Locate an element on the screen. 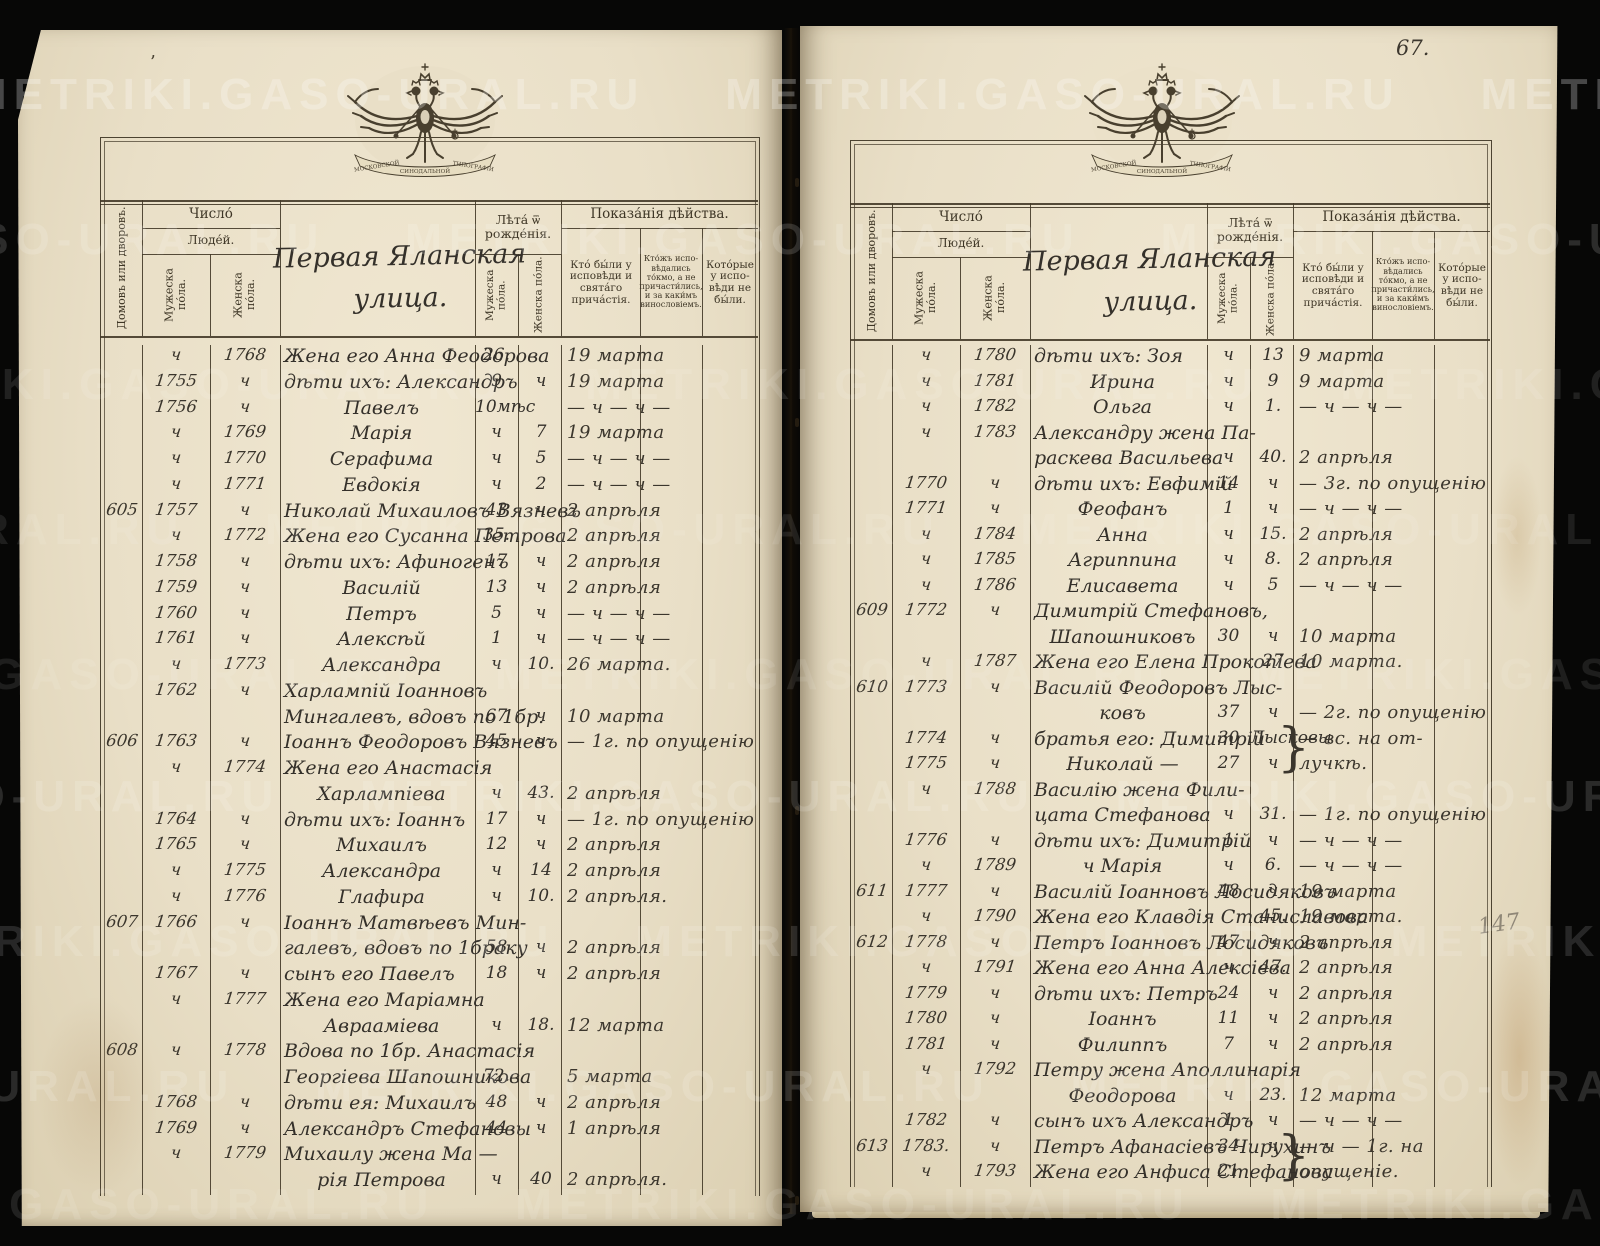  cell-action: 10 марта. is located at coordinates (1351, 661).